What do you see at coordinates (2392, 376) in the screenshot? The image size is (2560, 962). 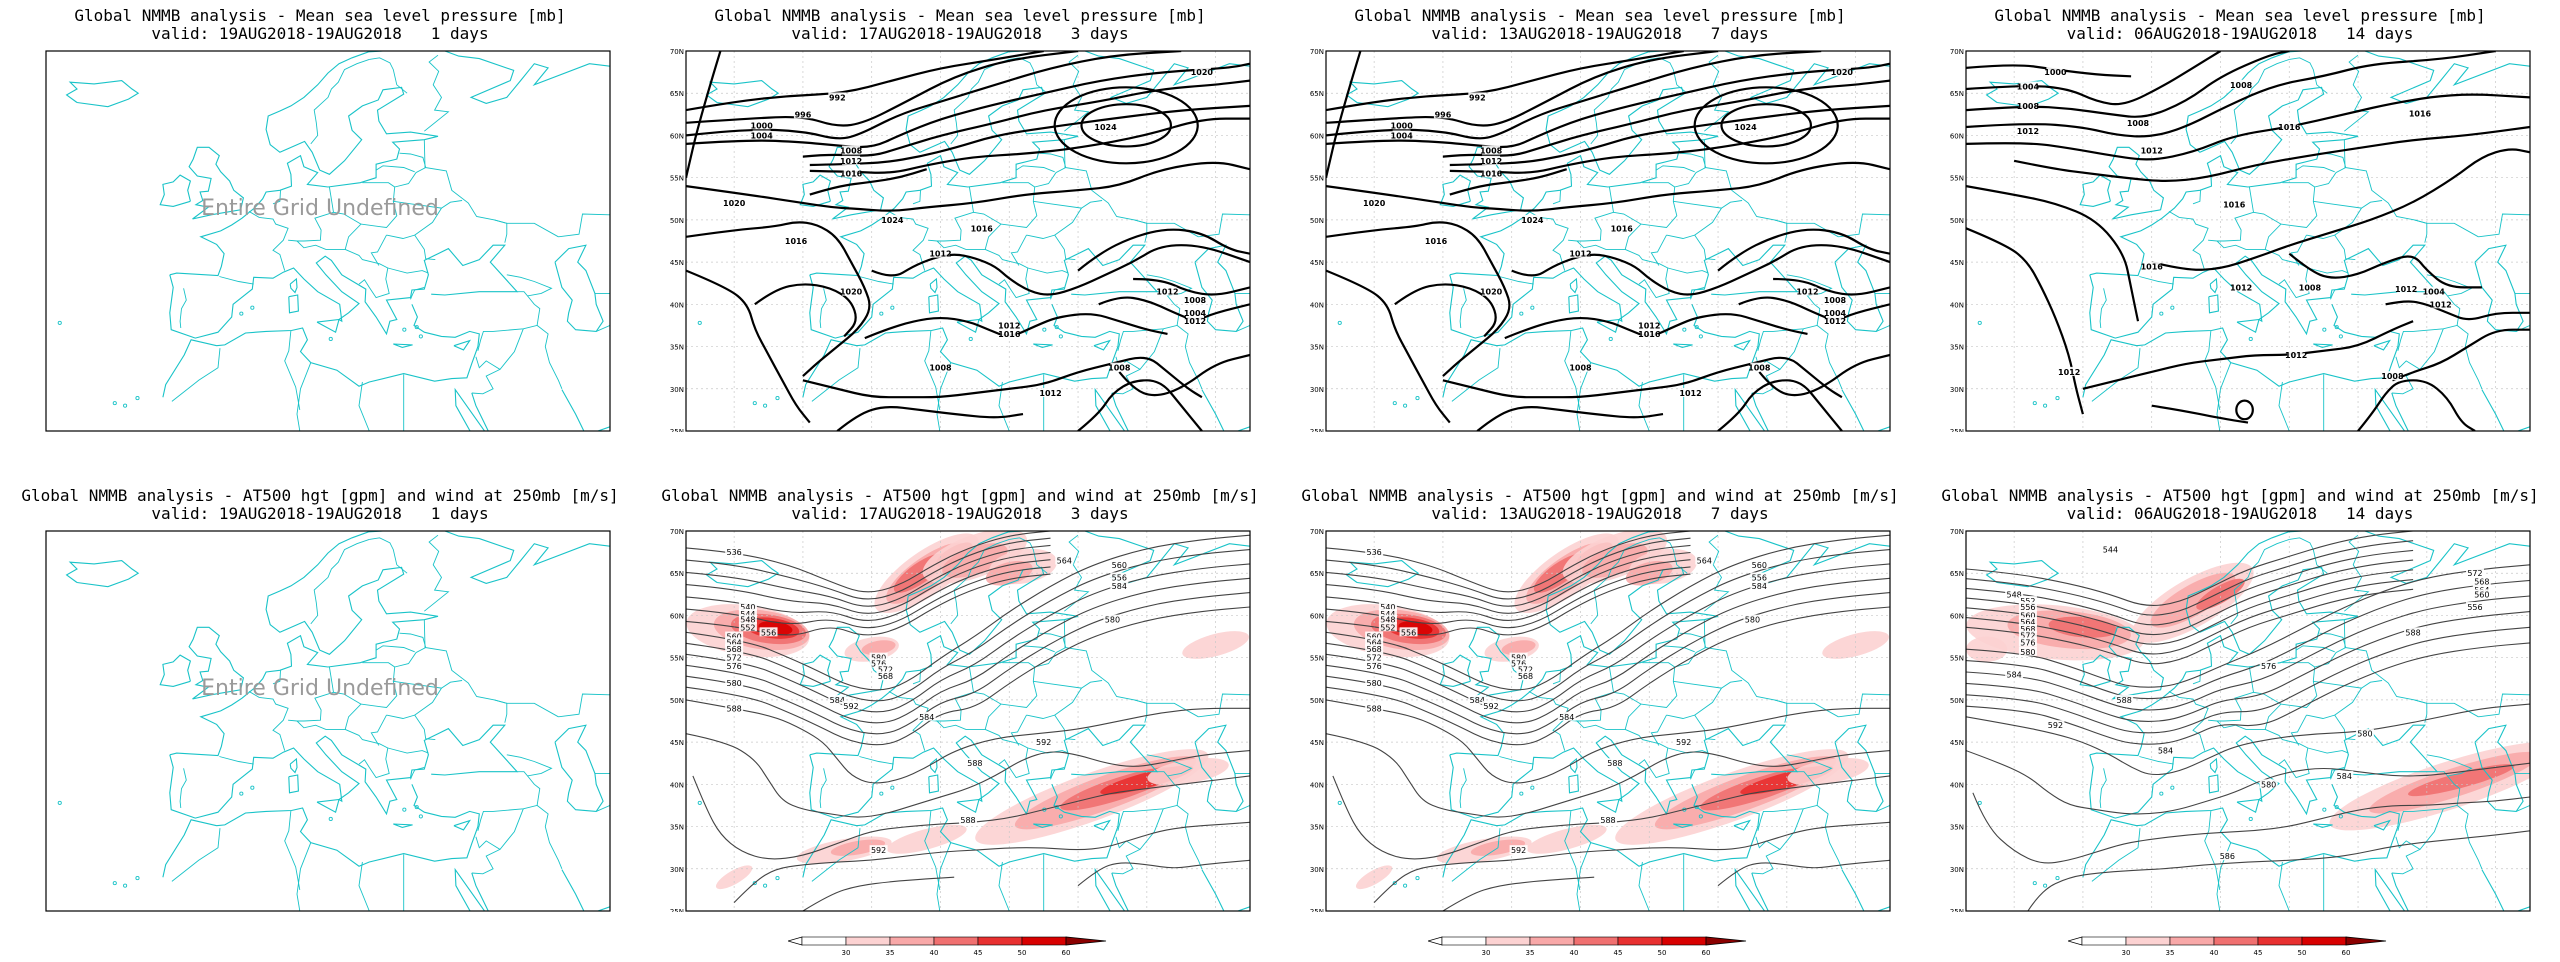 I see `contour-label: 1008` at bounding box center [2392, 376].